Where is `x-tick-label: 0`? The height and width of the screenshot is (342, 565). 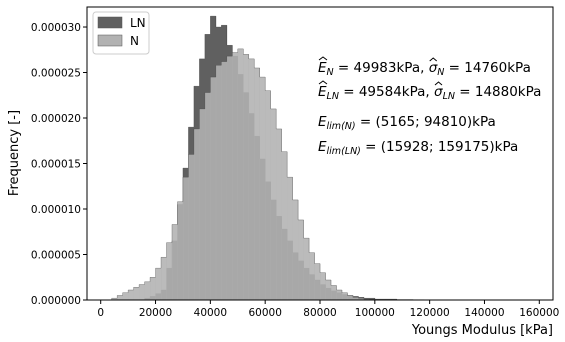 x-tick-label: 0 is located at coordinates (100, 313).